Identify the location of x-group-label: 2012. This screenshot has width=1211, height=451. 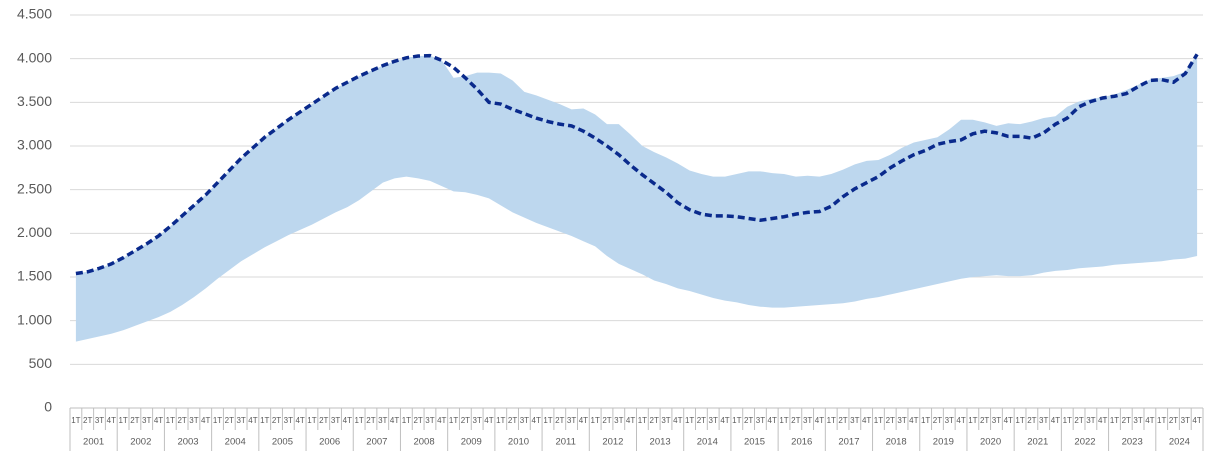
(612, 442).